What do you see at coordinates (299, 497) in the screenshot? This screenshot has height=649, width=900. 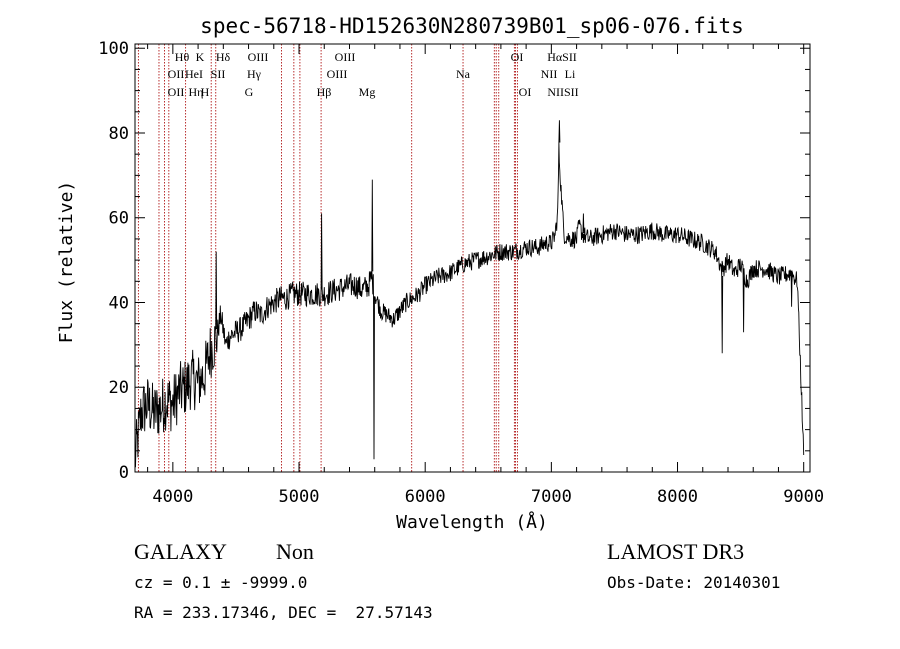 I see `x-tick-label: 5000` at bounding box center [299, 497].